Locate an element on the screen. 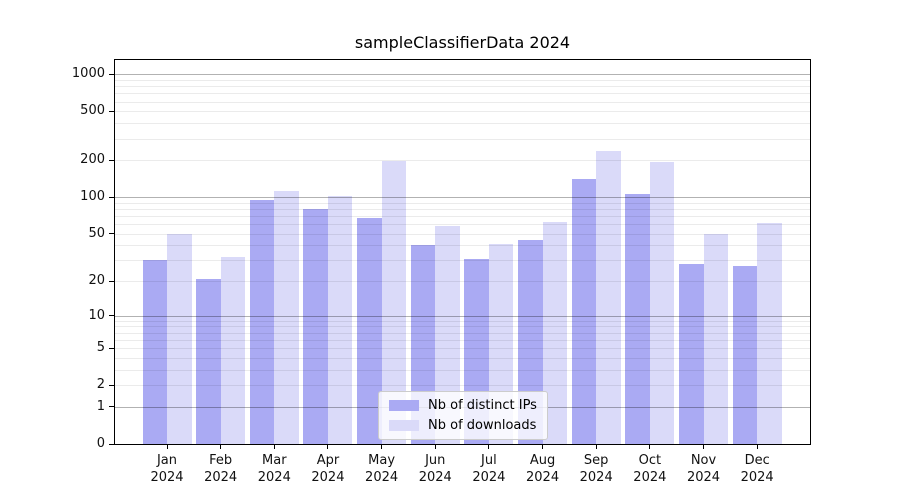 This screenshot has width=900, height=500. x-tick-dec is located at coordinates (757, 447).